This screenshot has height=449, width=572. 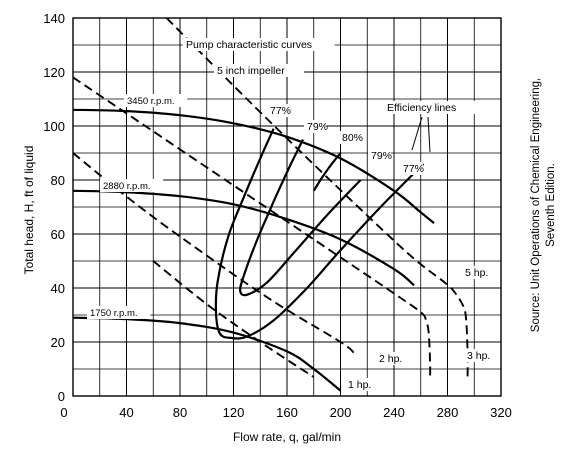 What do you see at coordinates (63, 412) in the screenshot?
I see `x-tick-label: 0` at bounding box center [63, 412].